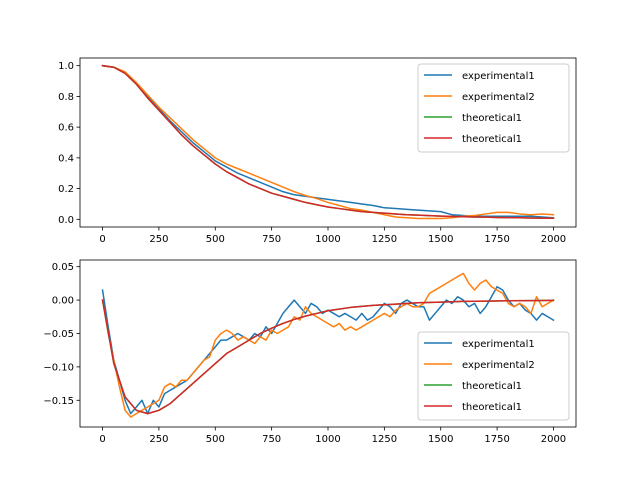 The image size is (640, 484). What do you see at coordinates (66, 189) in the screenshot?
I see `y-tick-label: 0.2` at bounding box center [66, 189].